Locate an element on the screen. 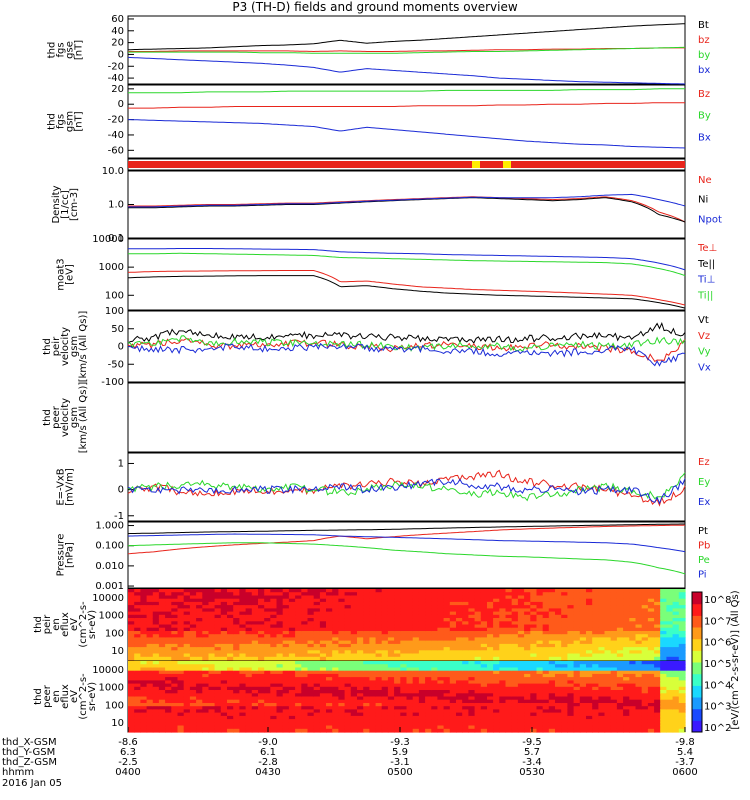 The width and height of the screenshot is (750, 800). series-line-Te|| is located at coordinates (407, 292).